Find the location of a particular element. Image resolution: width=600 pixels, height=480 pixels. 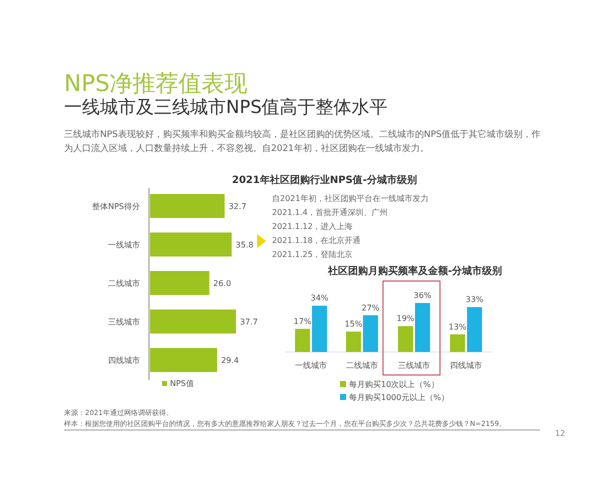

text: 2021.1.18，在北京开通 is located at coordinates (316, 240).